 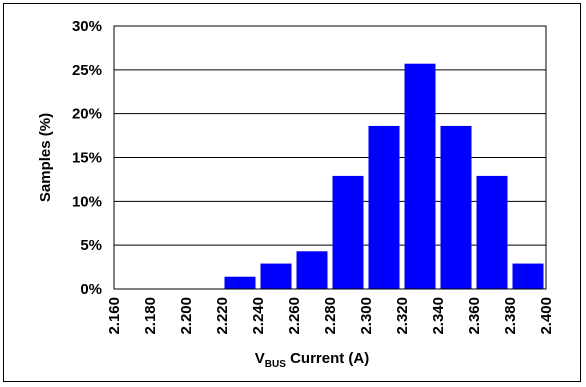 I want to click on x-tick-label: 2.320, so click(x=402, y=316).